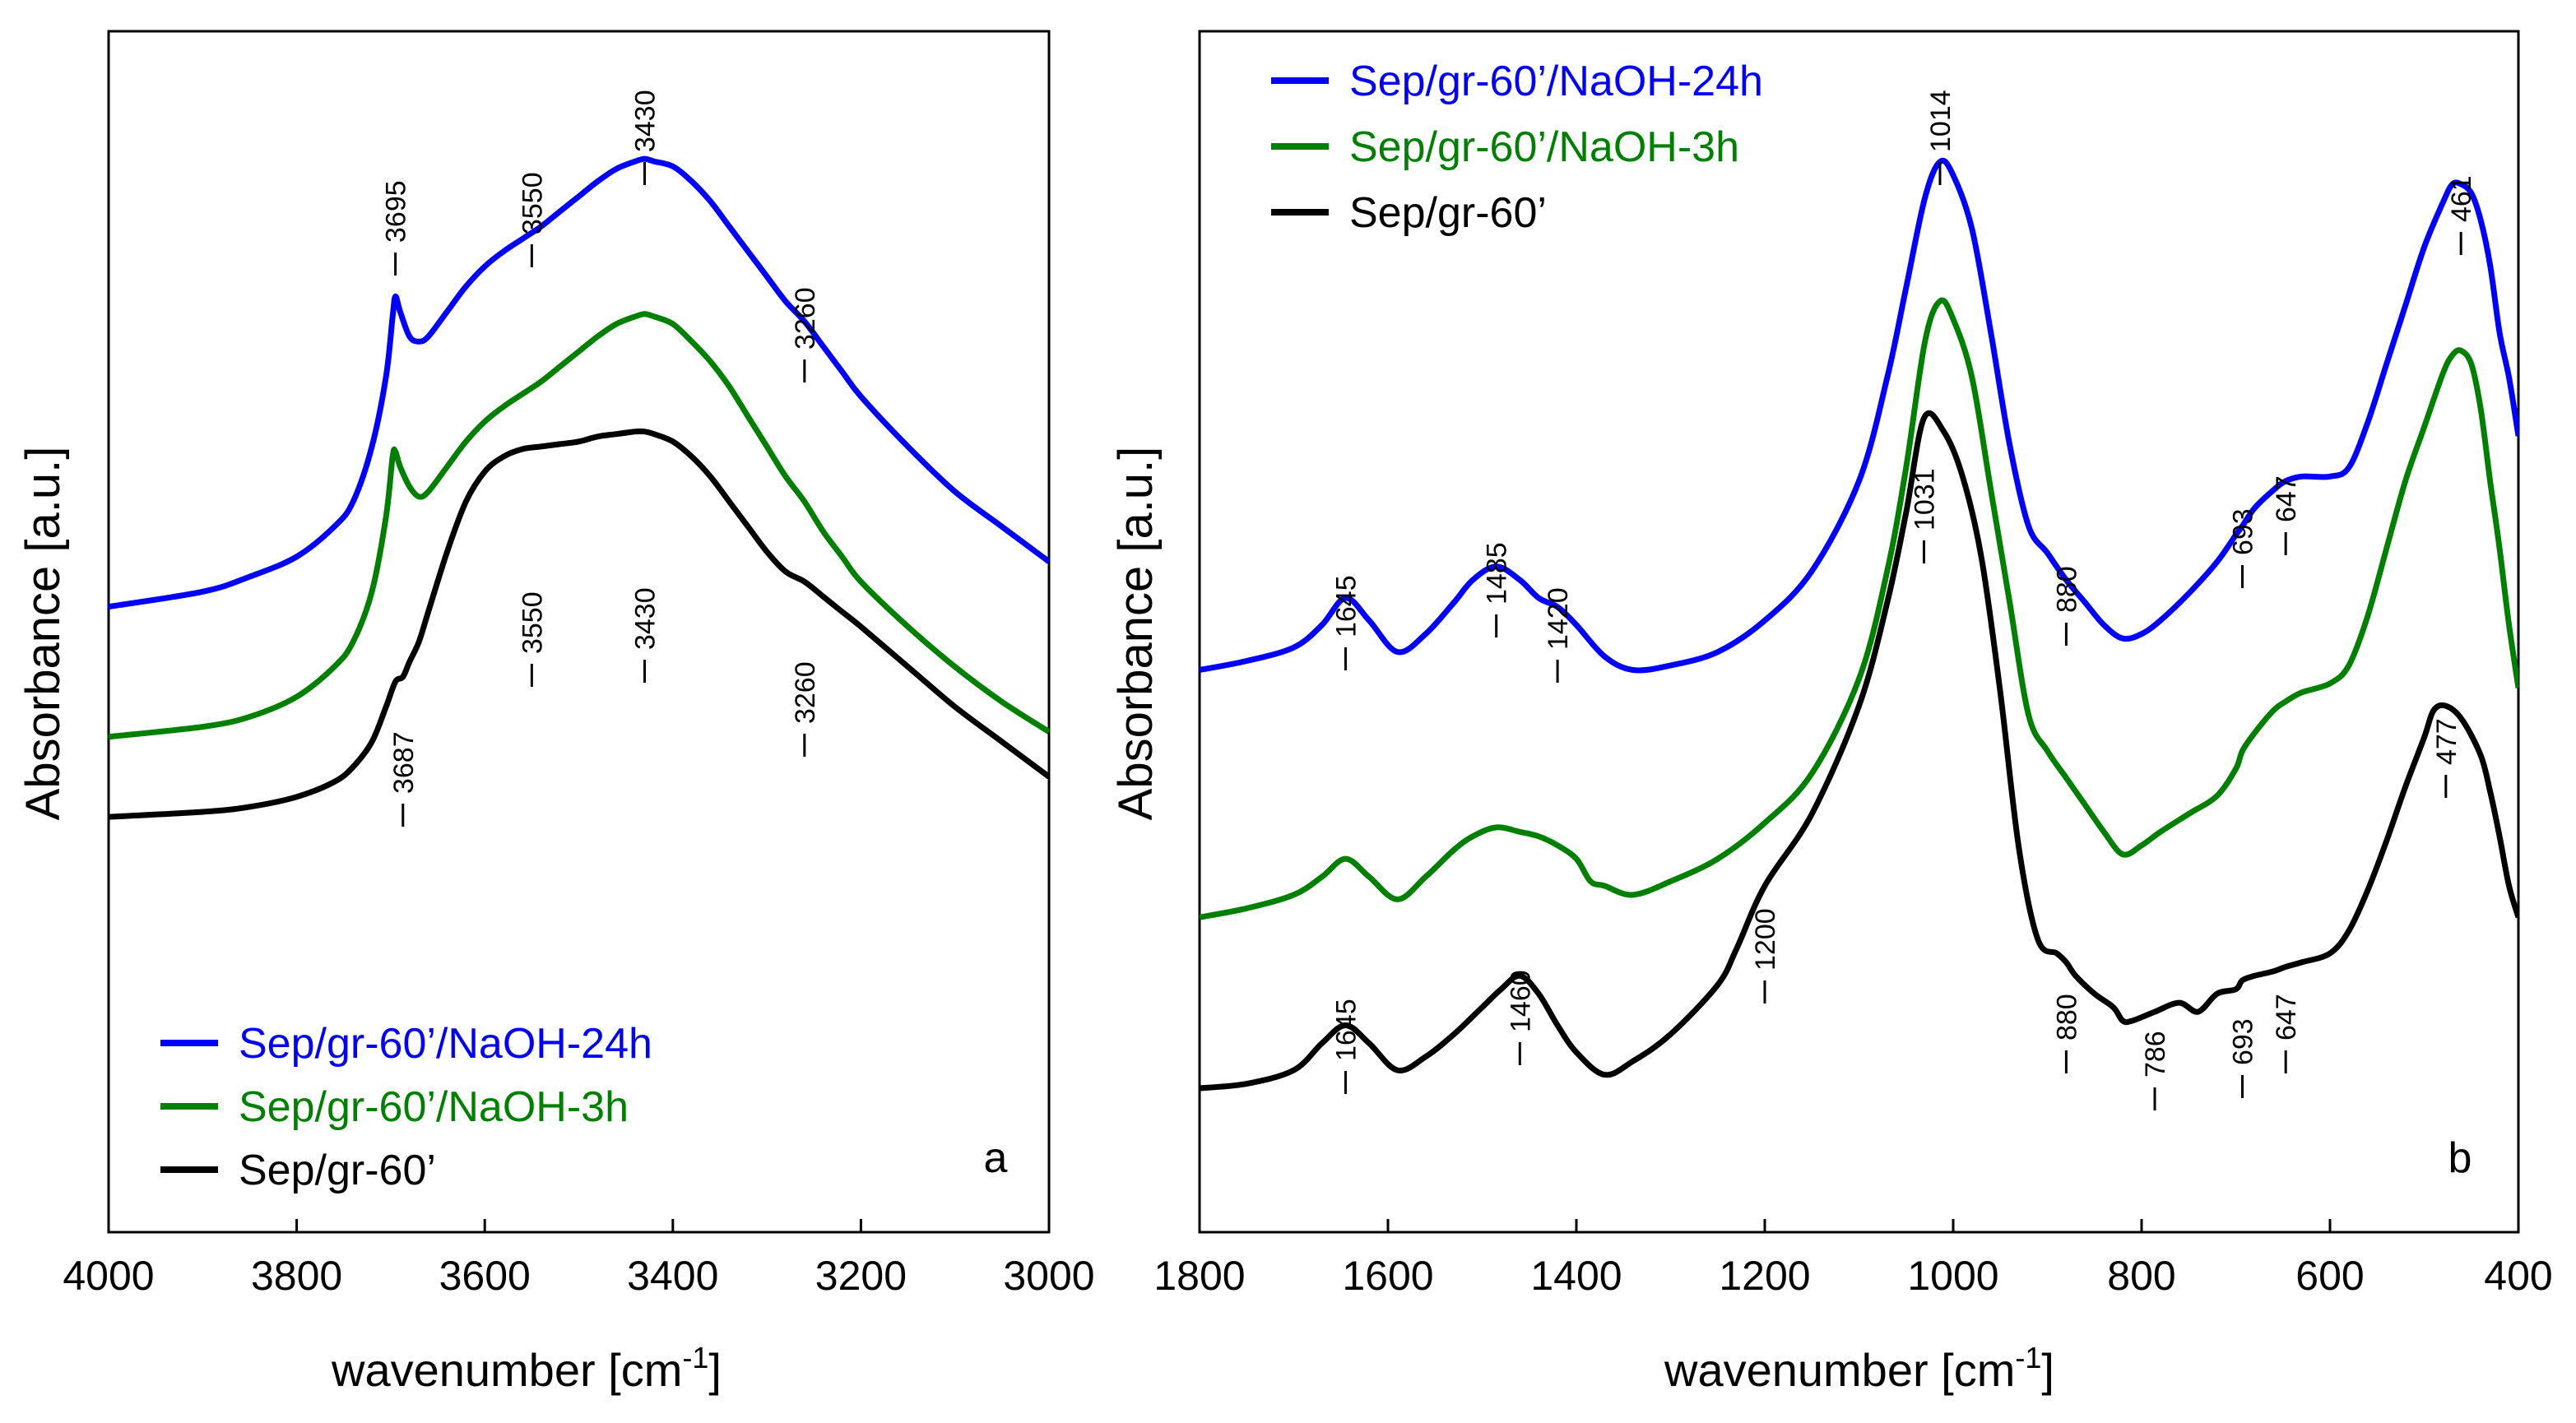 This screenshot has width=2576, height=1423. I want to click on x-tick-label: 1800, so click(1199, 1276).